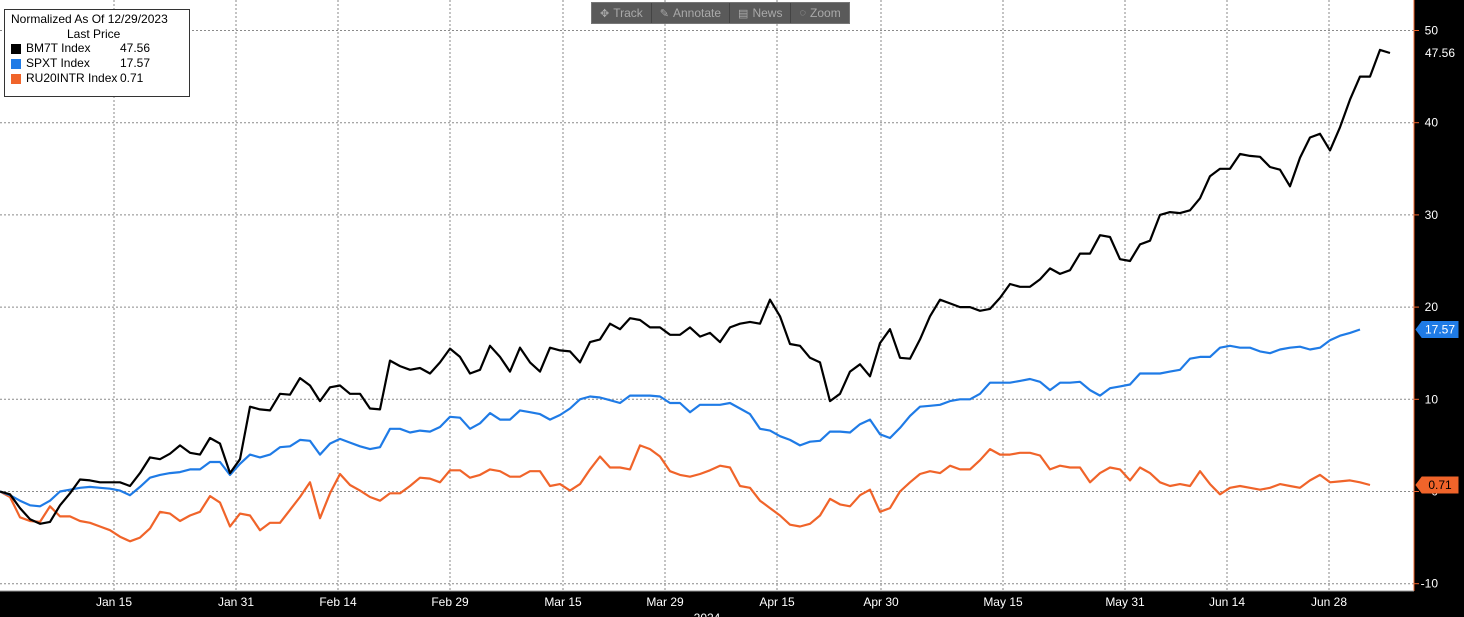 This screenshot has width=1464, height=617. What do you see at coordinates (707, 614) in the screenshot?
I see `x-axis-year-label: 2024` at bounding box center [707, 614].